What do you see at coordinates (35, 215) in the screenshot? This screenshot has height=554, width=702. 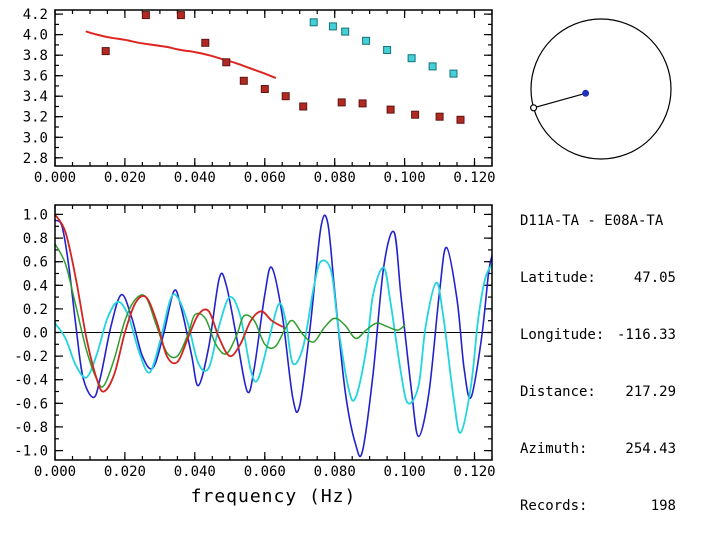 I see `svg-text: 1.0` at bounding box center [35, 215].